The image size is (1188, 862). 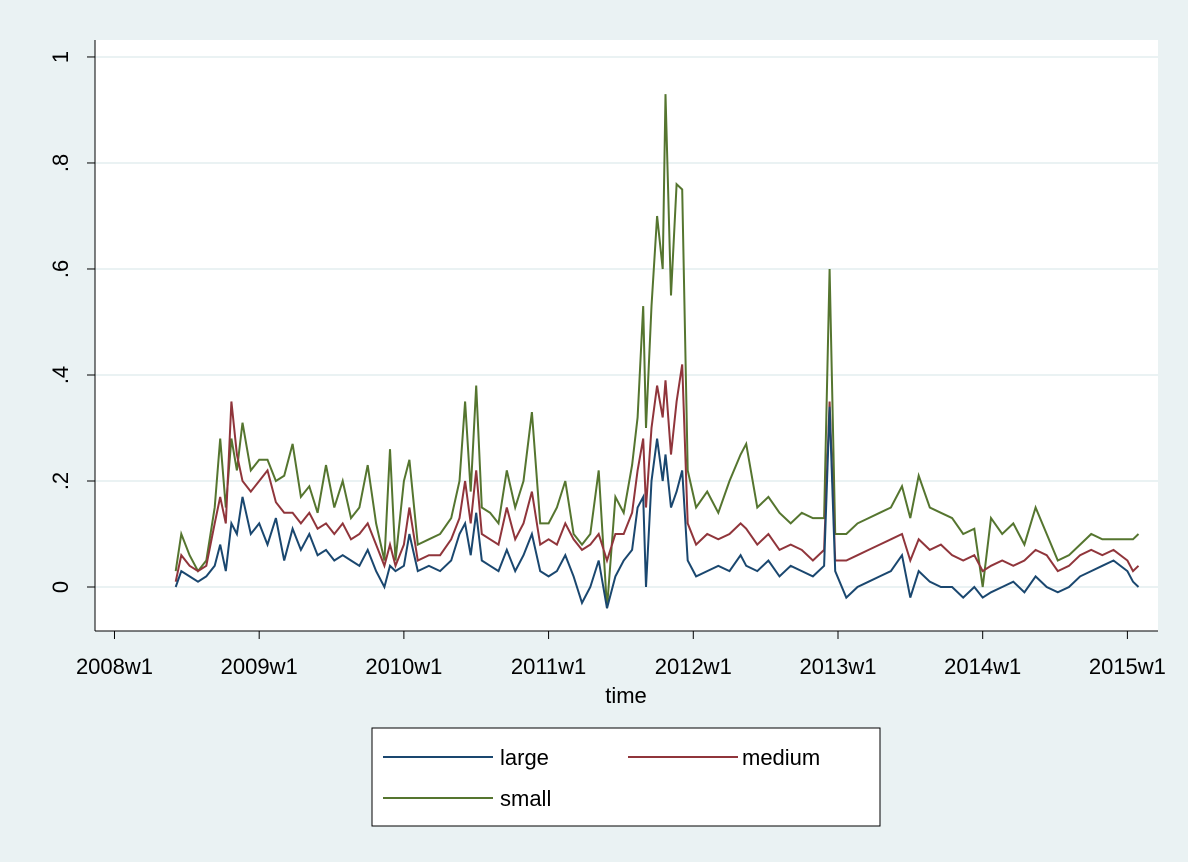 I want to click on y-tick-label: .6, so click(x=60, y=269).